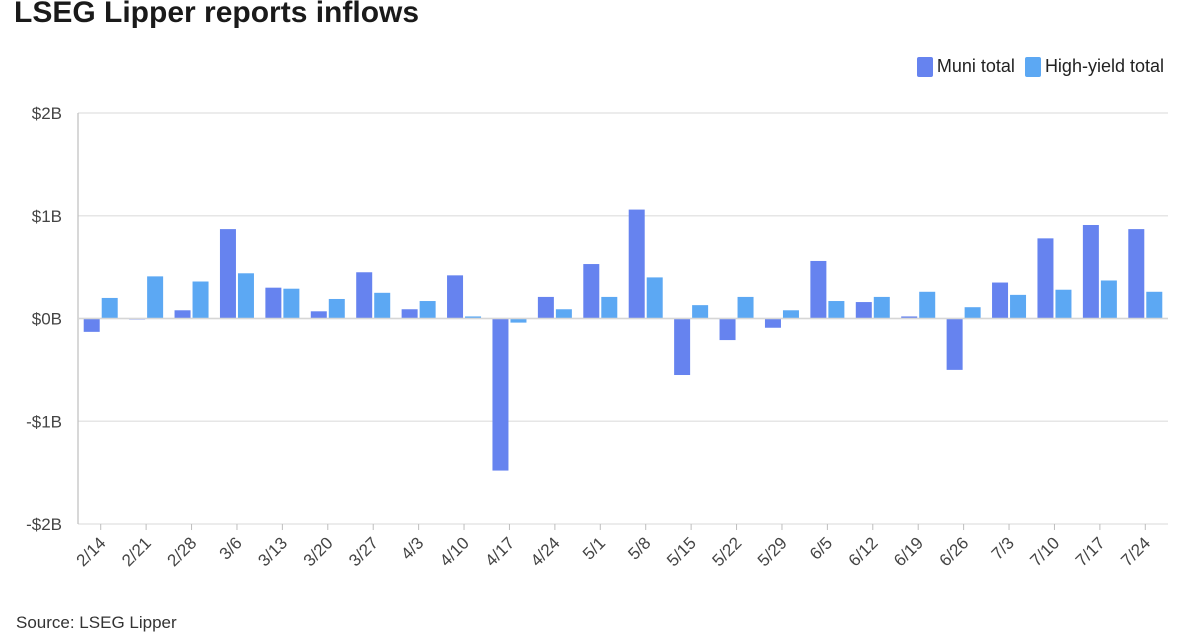 The image size is (1200, 633). I want to click on x-tick-label: 2/14, so click(91, 551).